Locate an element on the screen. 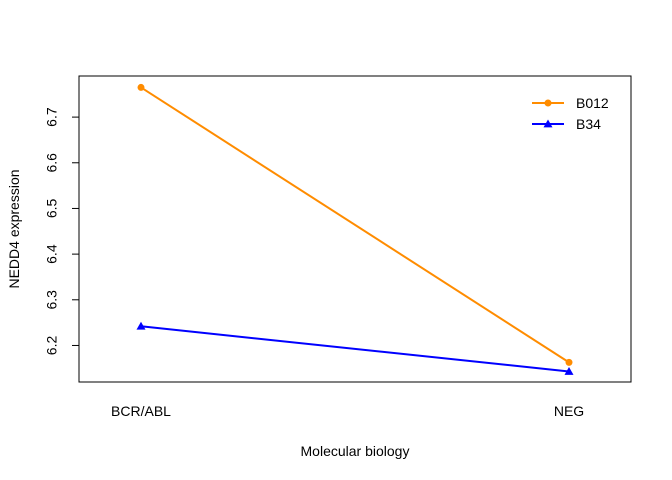 The width and height of the screenshot is (672, 480). x-tick-label: BCR/ABL is located at coordinates (141, 411).